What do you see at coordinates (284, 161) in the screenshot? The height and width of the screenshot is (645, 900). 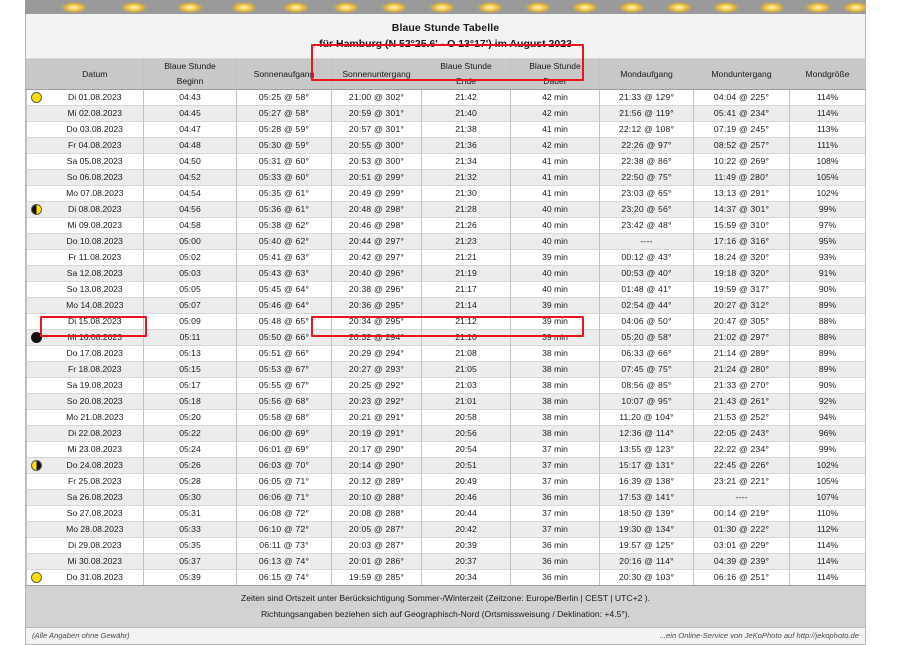 I see `cell-sonnenaufgang: 05:31 @ 60°` at bounding box center [284, 161].